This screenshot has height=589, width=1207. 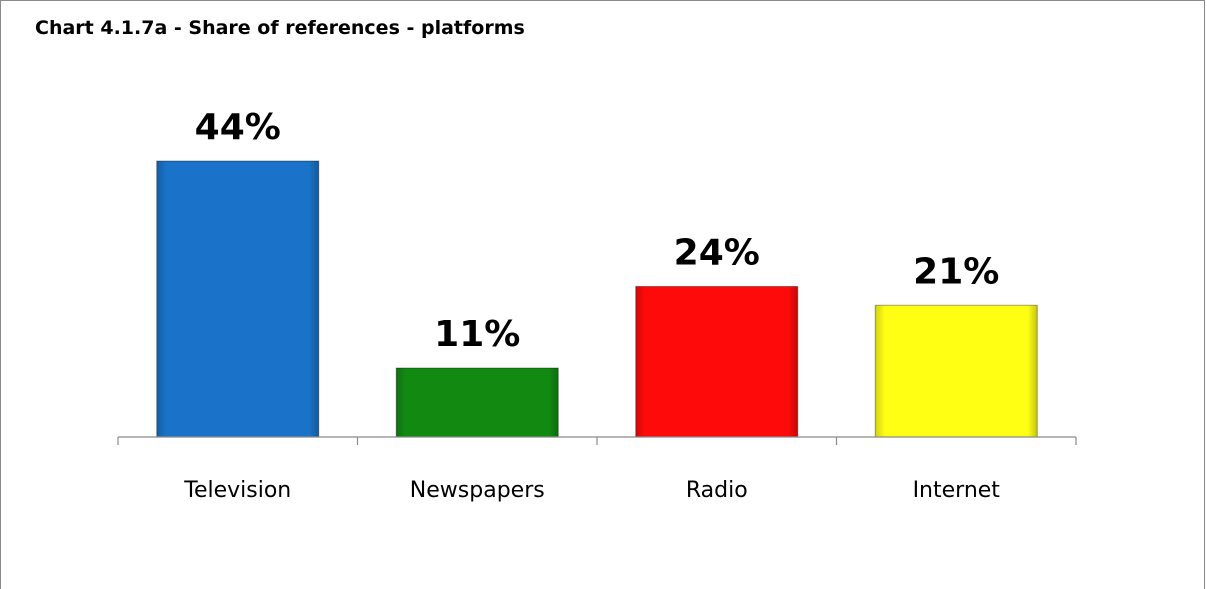 I want to click on data-label: 24%, so click(x=717, y=252).